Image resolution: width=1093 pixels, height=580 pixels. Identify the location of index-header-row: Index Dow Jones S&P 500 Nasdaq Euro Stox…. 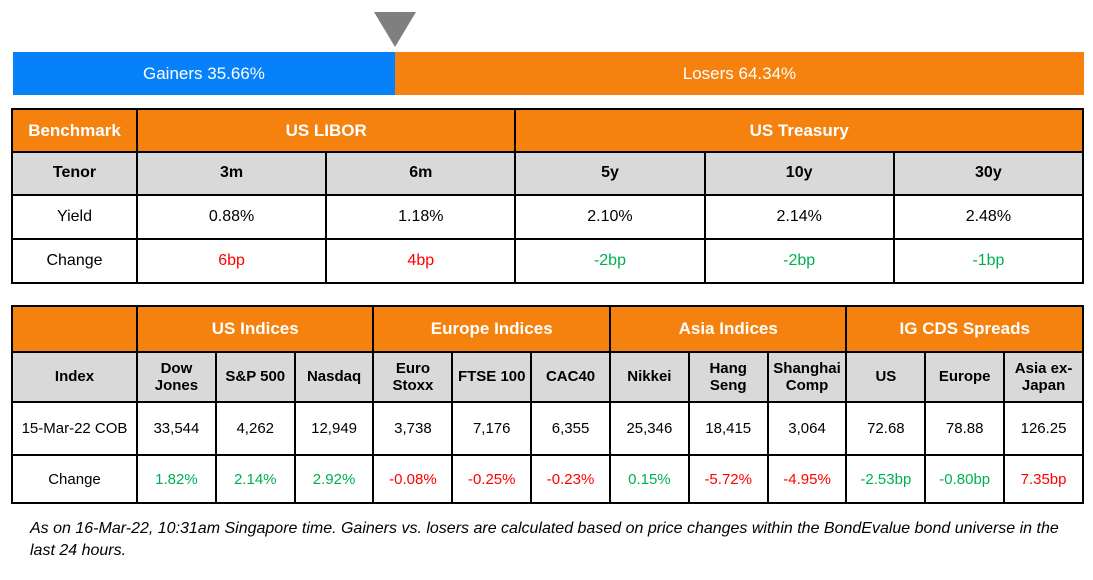
(547, 377).